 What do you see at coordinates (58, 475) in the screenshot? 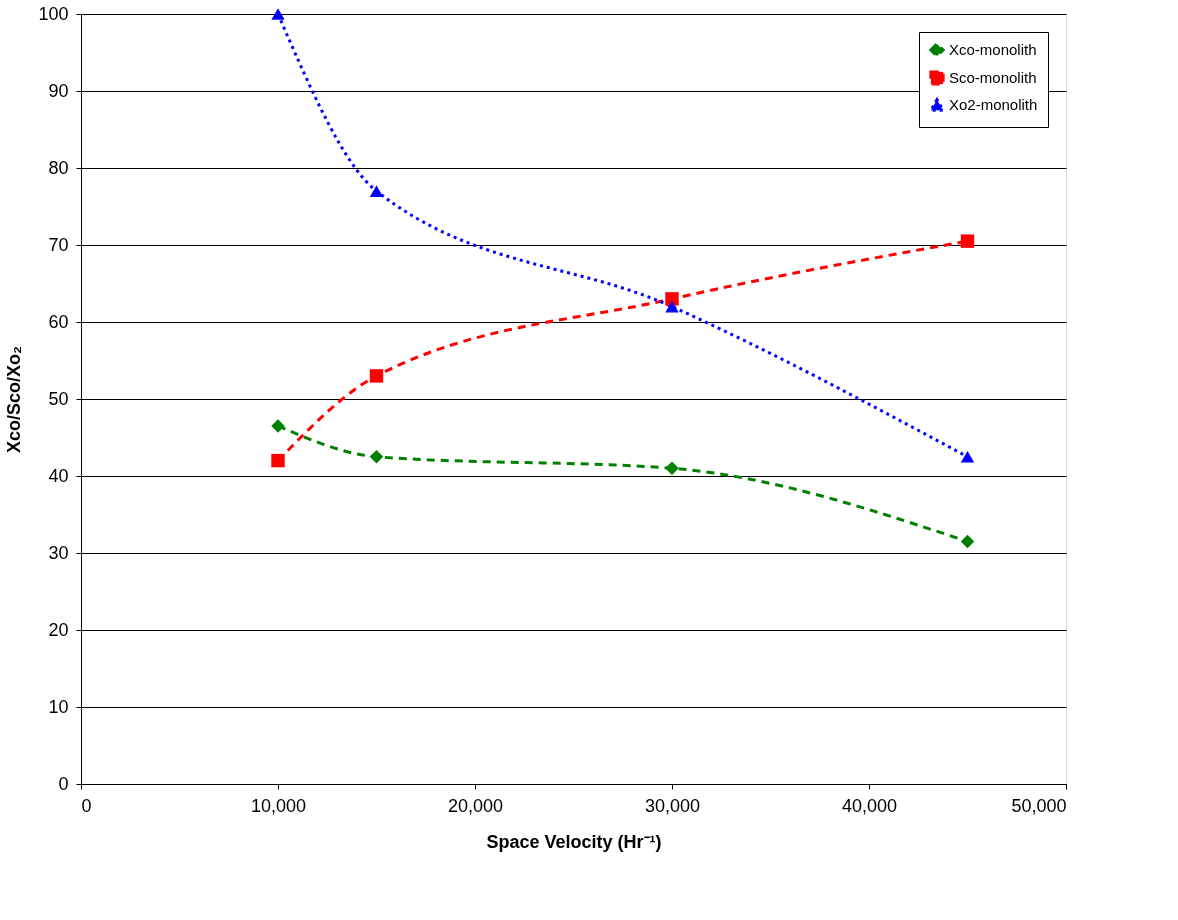
I see `y-tick-label: 40` at bounding box center [58, 475].